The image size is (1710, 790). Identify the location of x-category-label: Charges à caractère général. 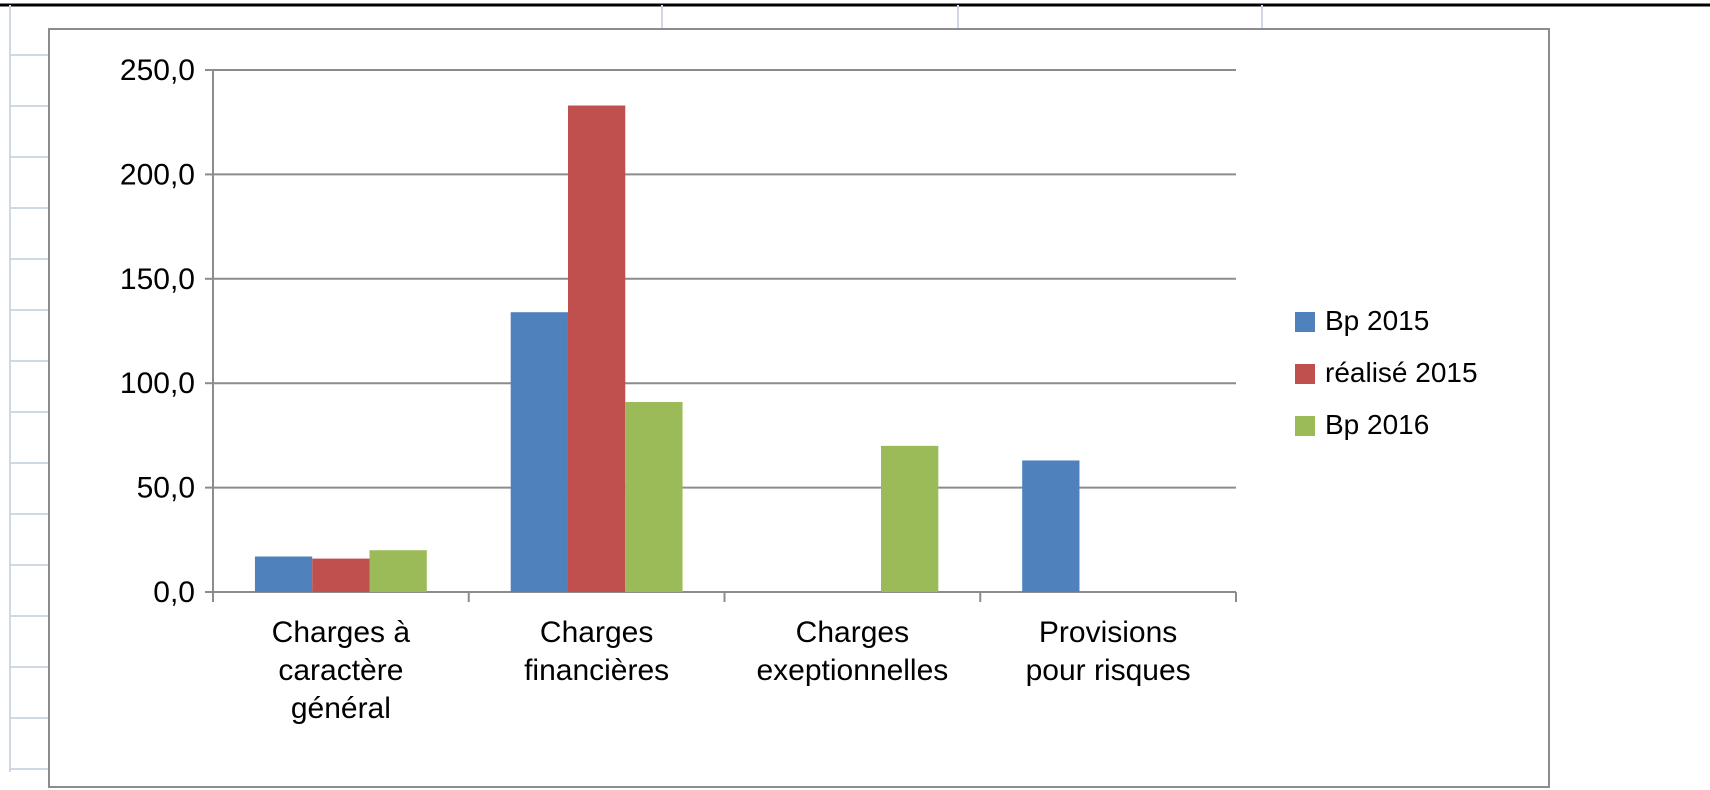
(341, 670).